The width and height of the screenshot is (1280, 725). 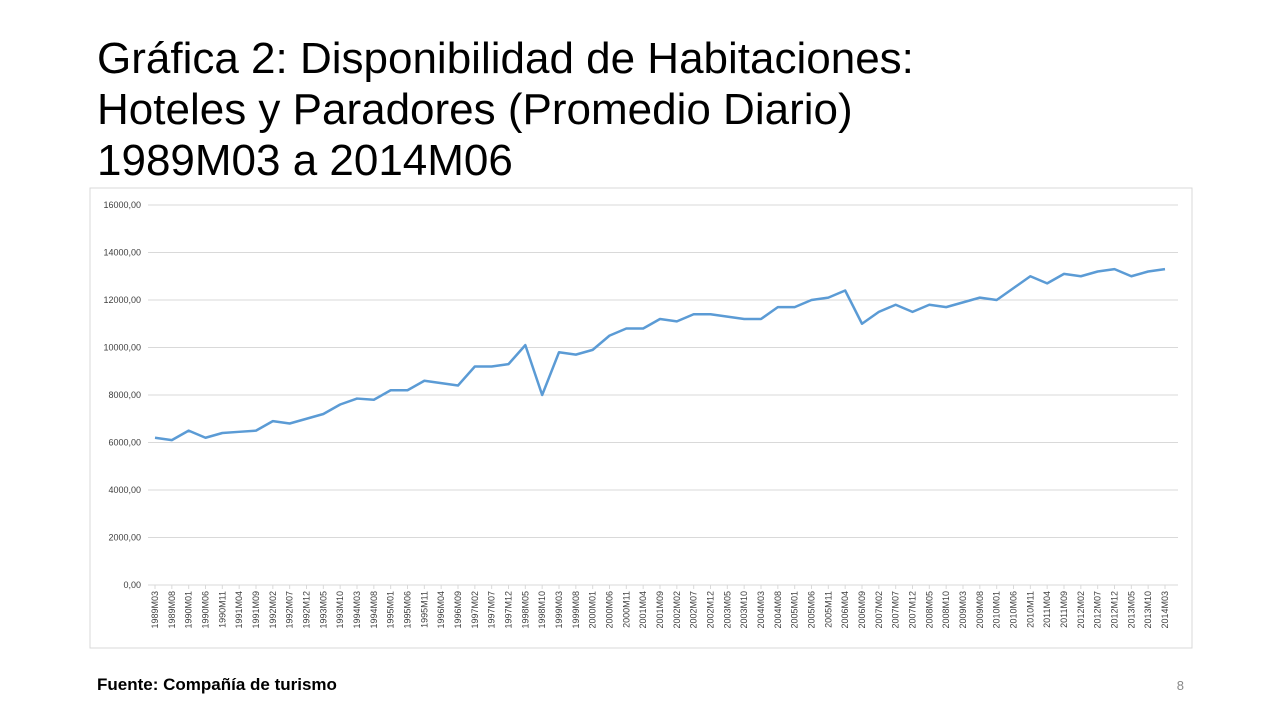 What do you see at coordinates (391, 610) in the screenshot?
I see `x-tick-label: 1995M01` at bounding box center [391, 610].